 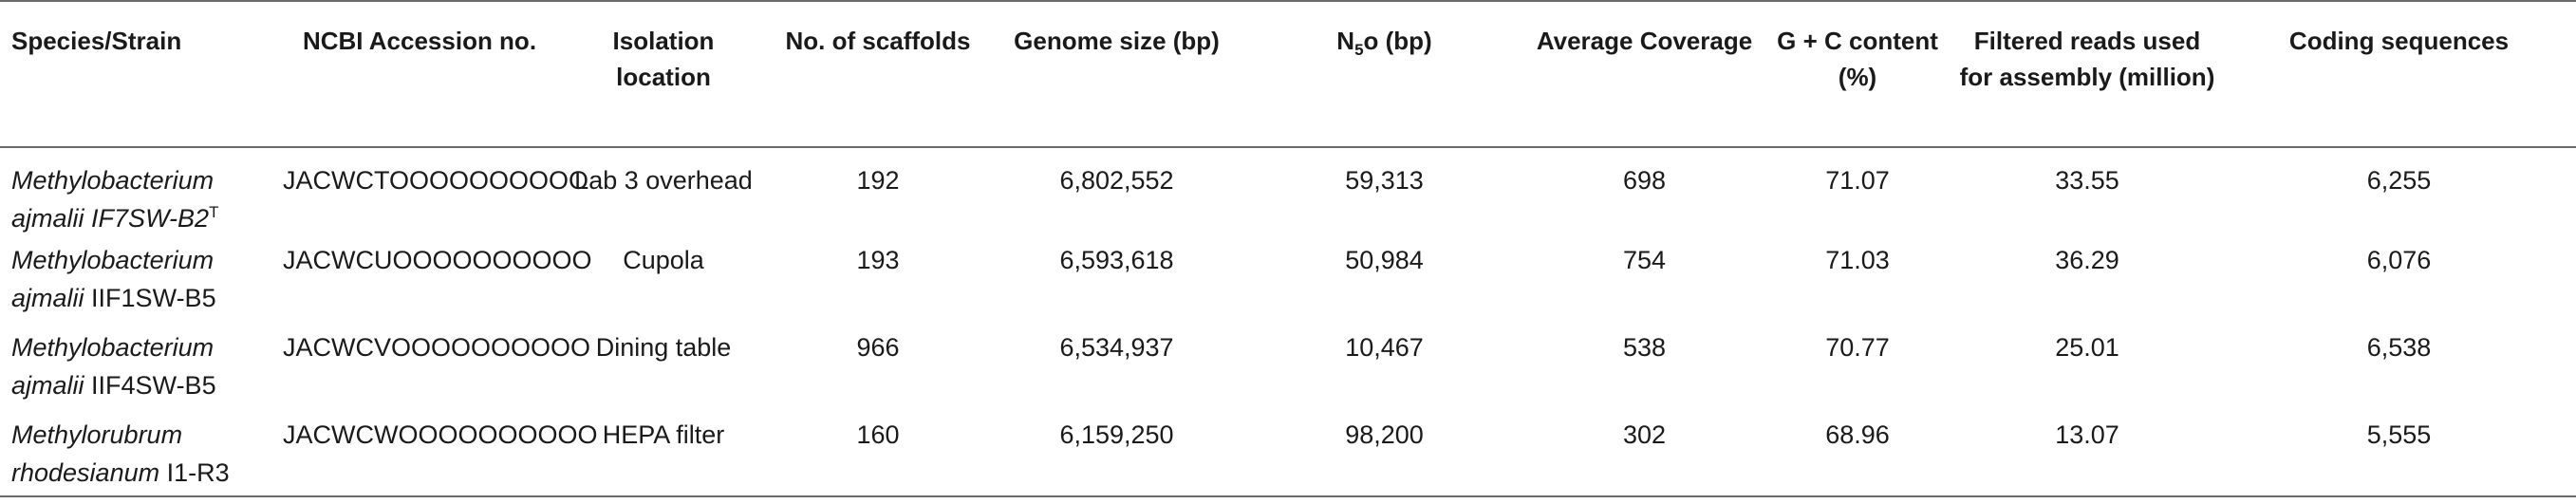 I want to click on top-rule, so click(x=1288, y=1).